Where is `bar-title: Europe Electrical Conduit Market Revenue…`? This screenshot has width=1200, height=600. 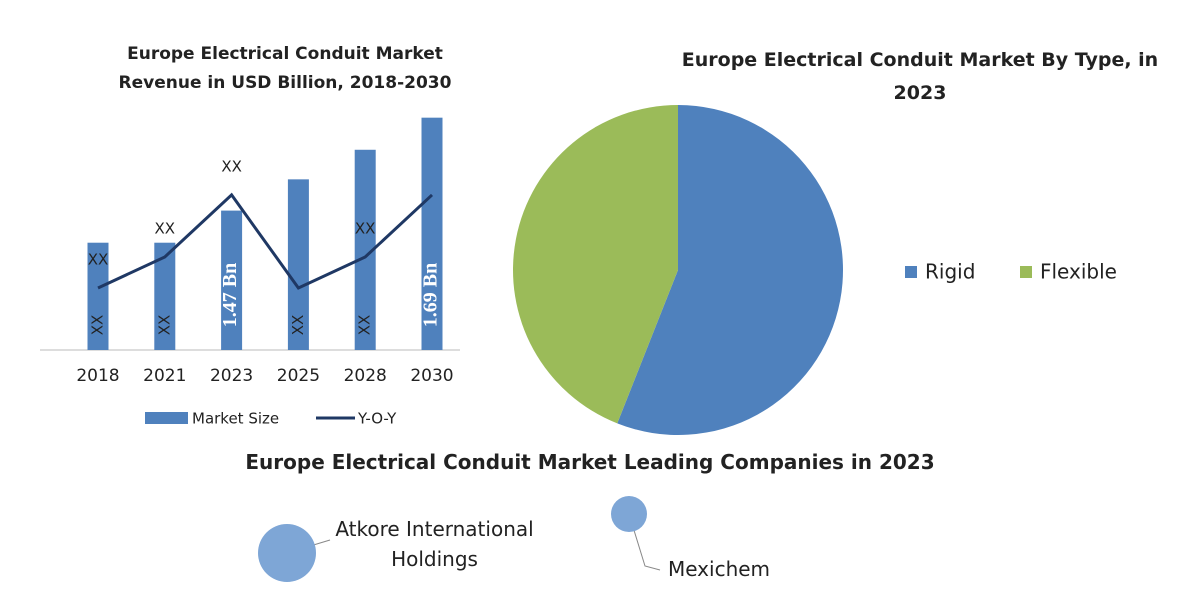
bar-title: Europe Electrical Conduit Market Revenue… is located at coordinates (285, 68).